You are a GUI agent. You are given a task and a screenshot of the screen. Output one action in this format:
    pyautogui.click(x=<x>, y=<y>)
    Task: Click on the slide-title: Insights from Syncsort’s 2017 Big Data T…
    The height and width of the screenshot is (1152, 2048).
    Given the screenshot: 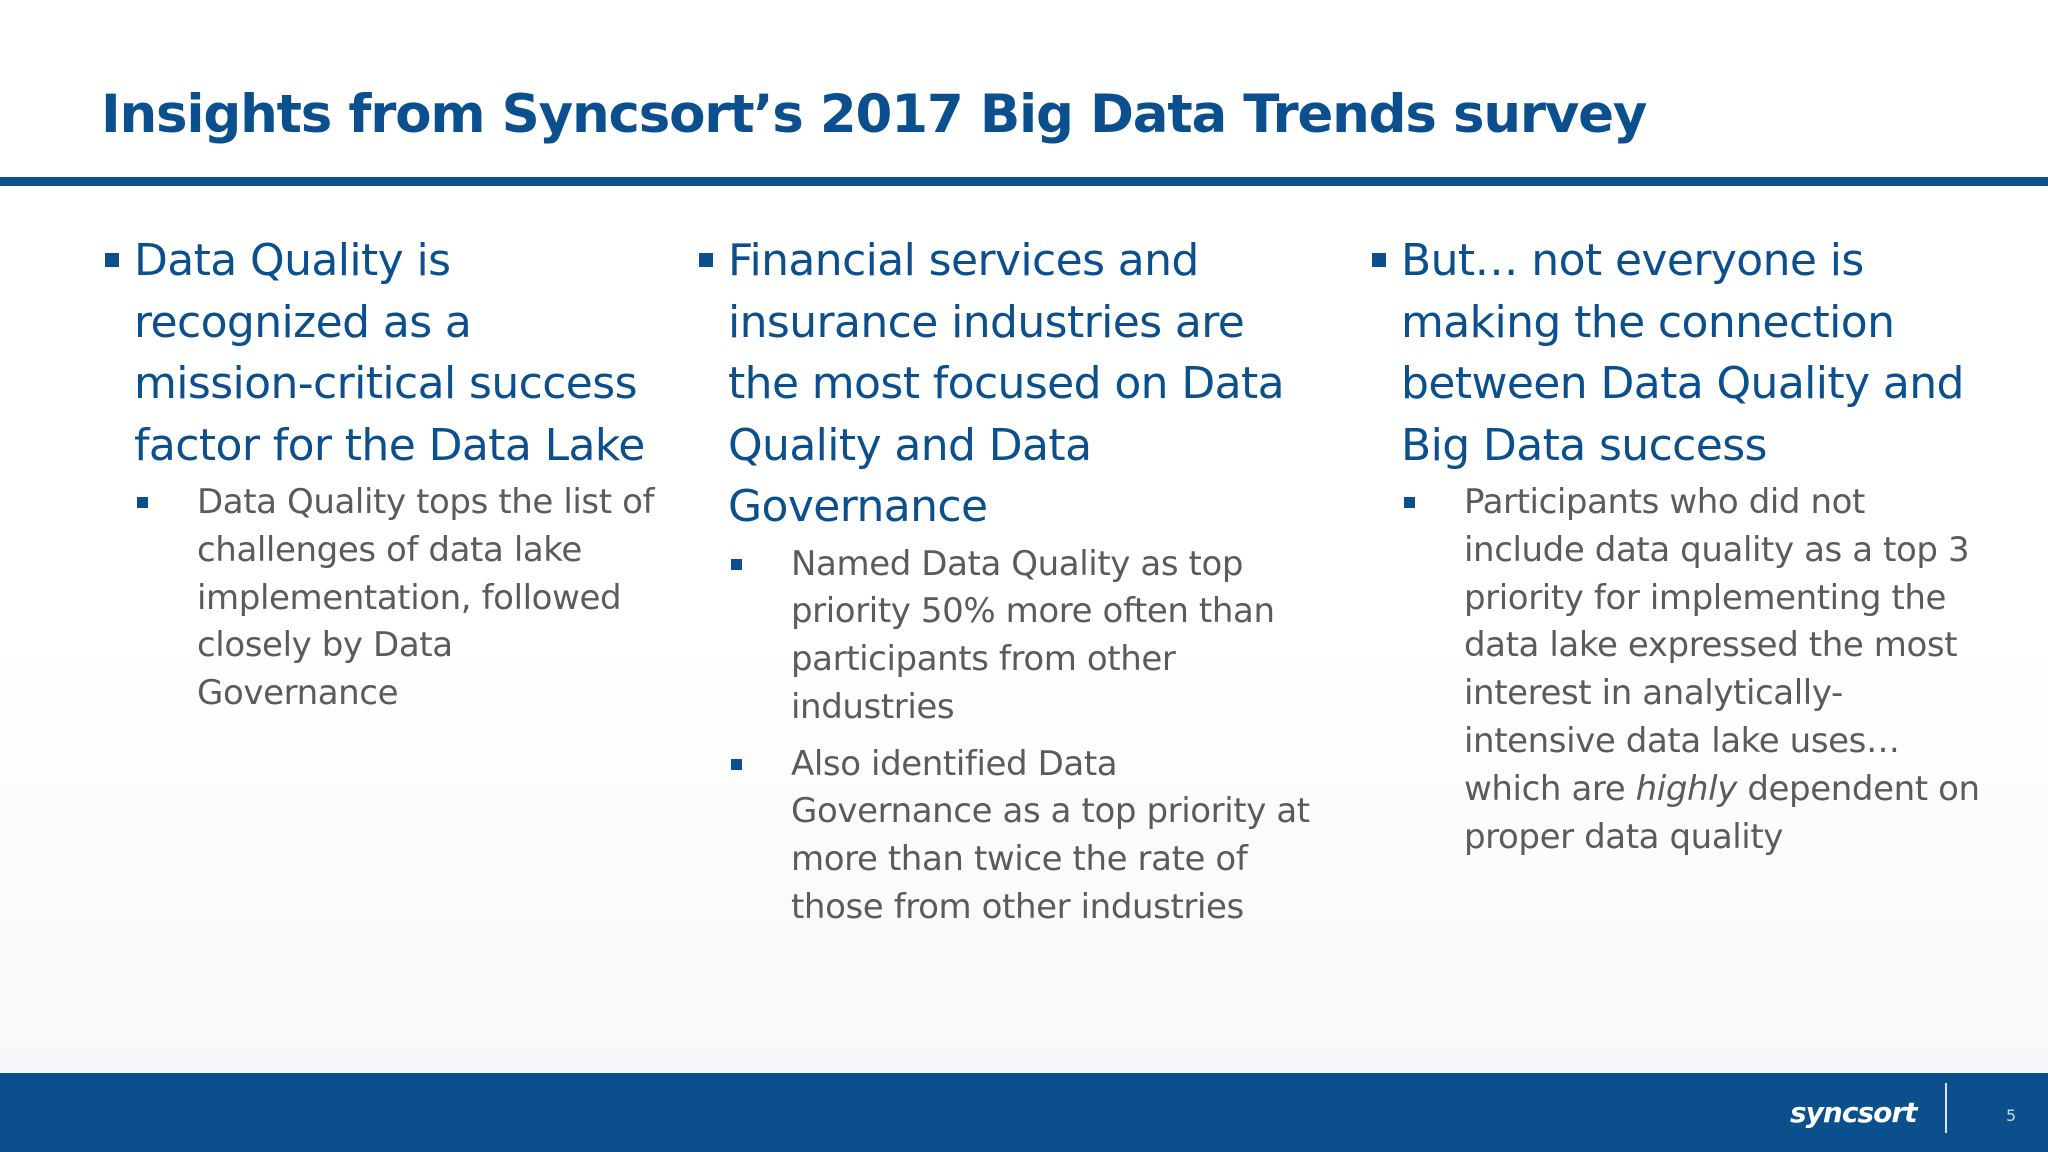 What is the action you would take?
    pyautogui.click(x=874, y=114)
    